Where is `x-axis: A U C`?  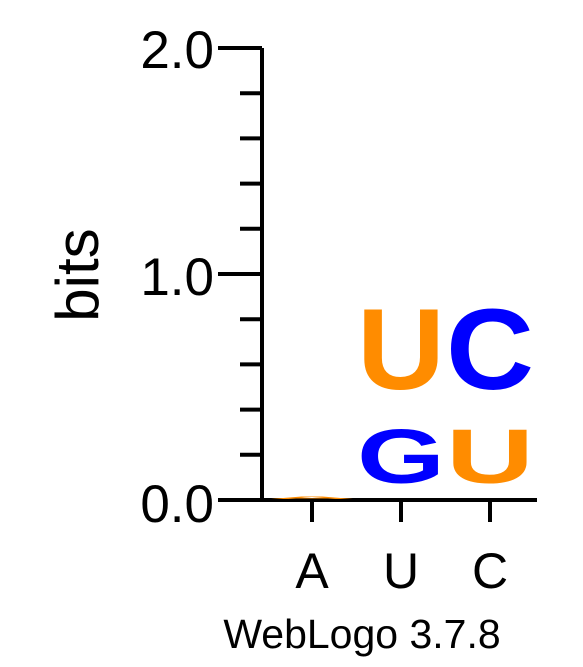
x-axis: A U C is located at coordinates (398, 548).